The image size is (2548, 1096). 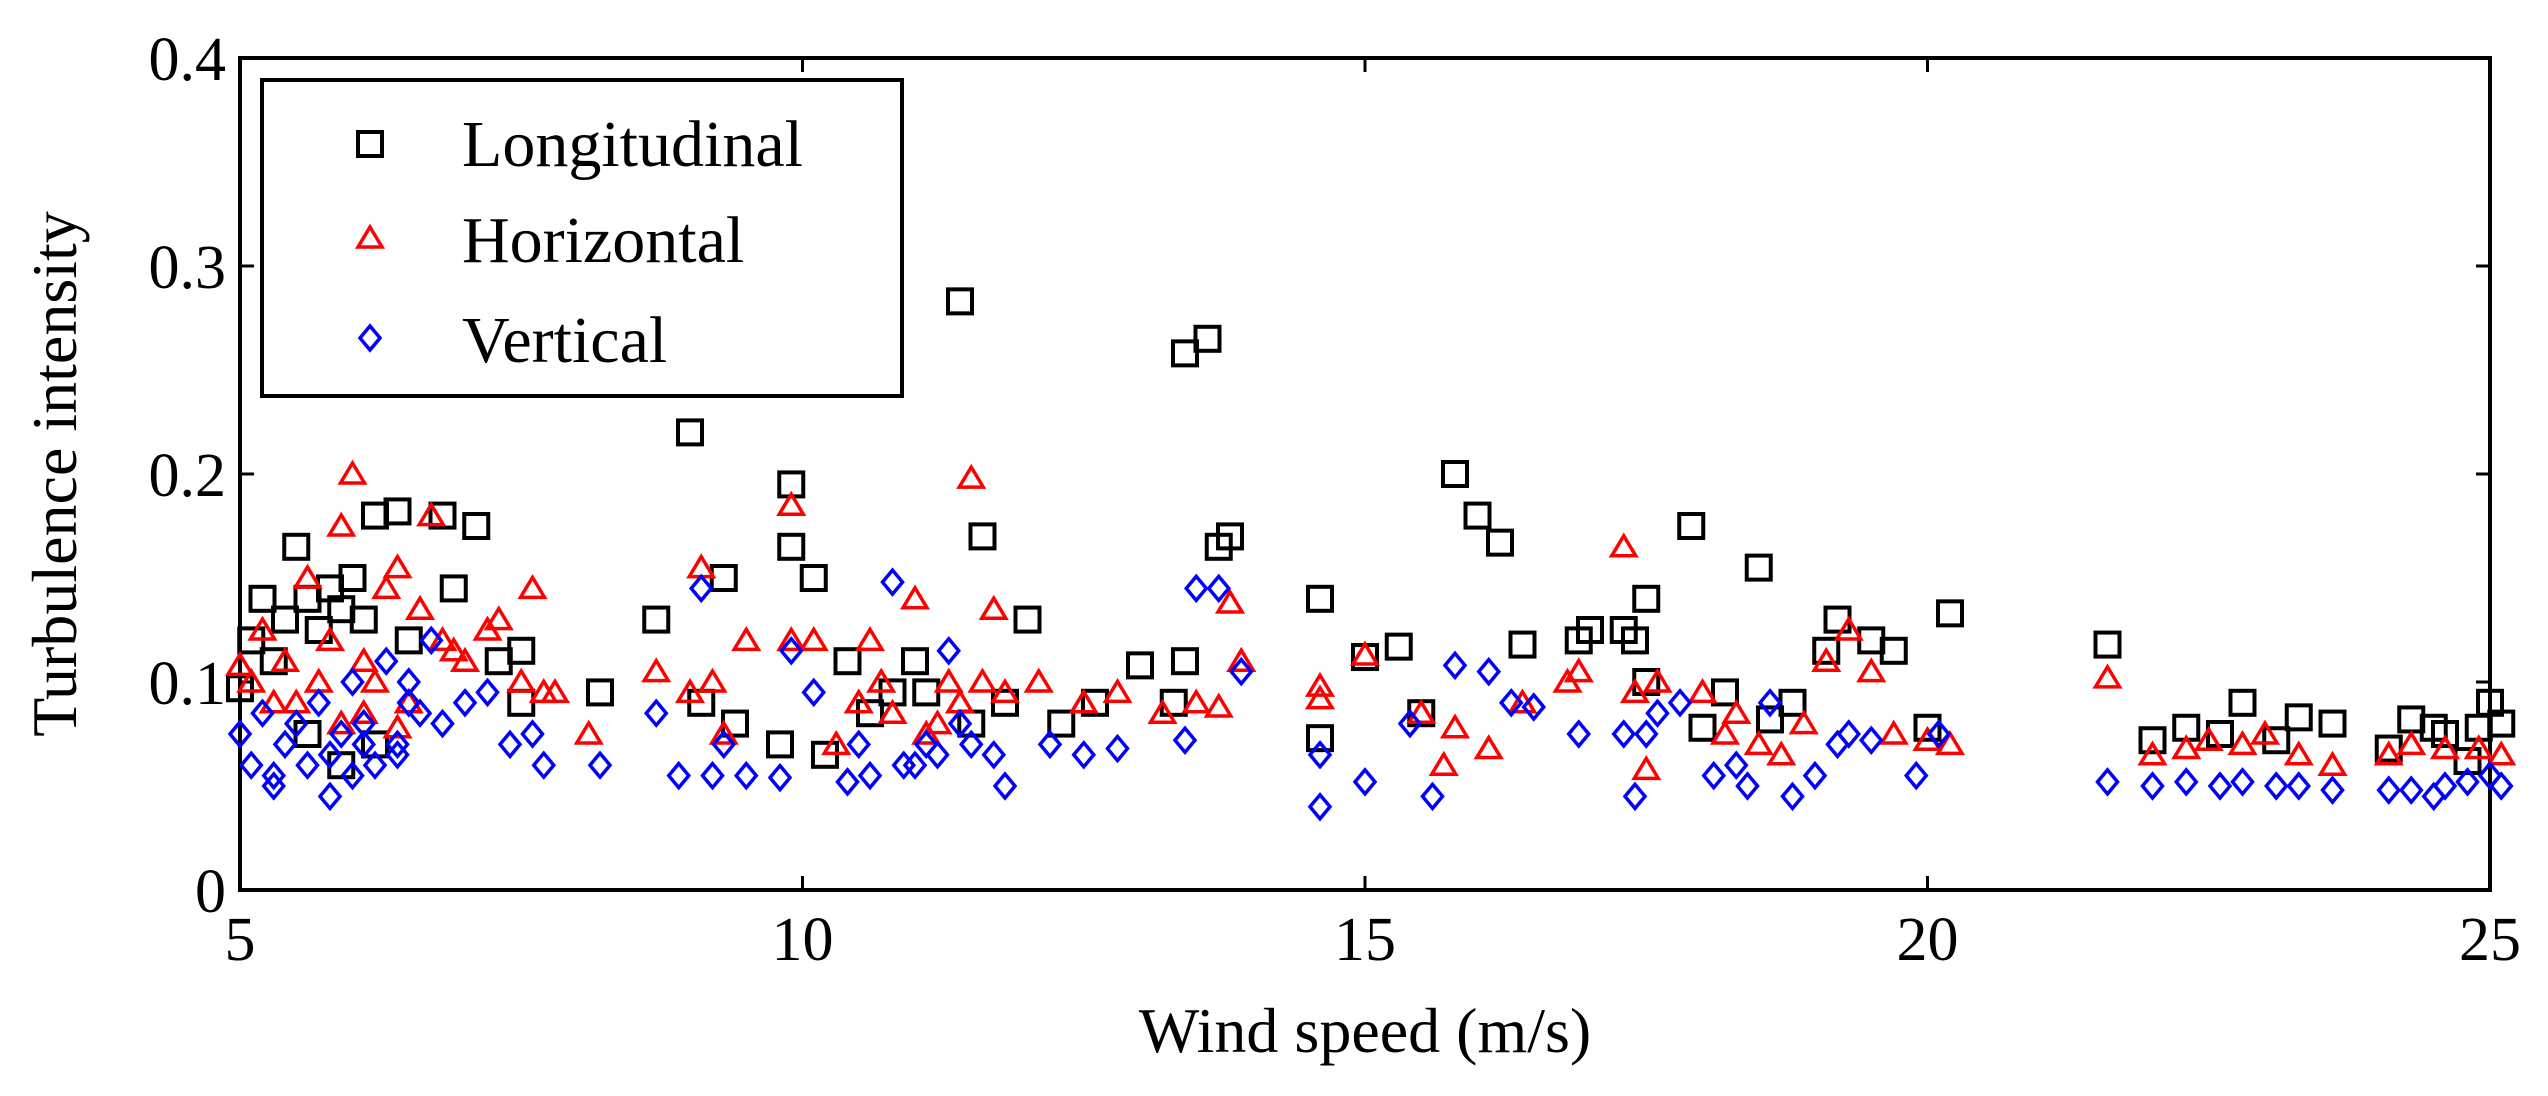 I want to click on y-tick-label: 0.1, so click(x=188, y=684).